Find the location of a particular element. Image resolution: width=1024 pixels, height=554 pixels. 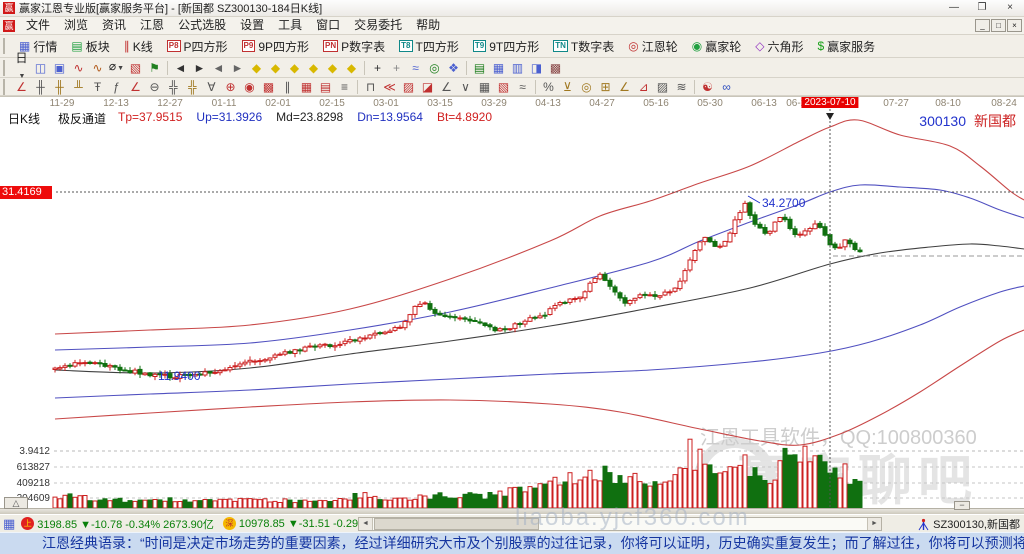

view-tool-icon-2: ▣ is located at coordinates (59, 67).